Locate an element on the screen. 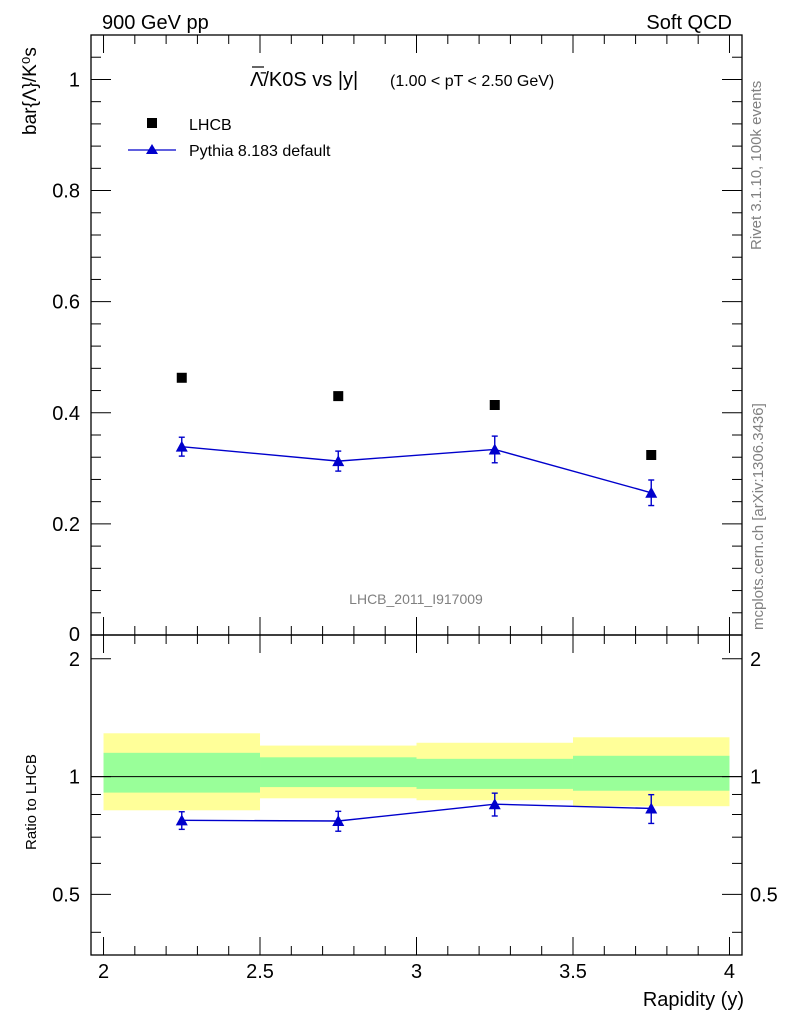 Image resolution: width=786 pixels, height=1024 pixels. main-y-tick-label: 1 is located at coordinates (74, 80).